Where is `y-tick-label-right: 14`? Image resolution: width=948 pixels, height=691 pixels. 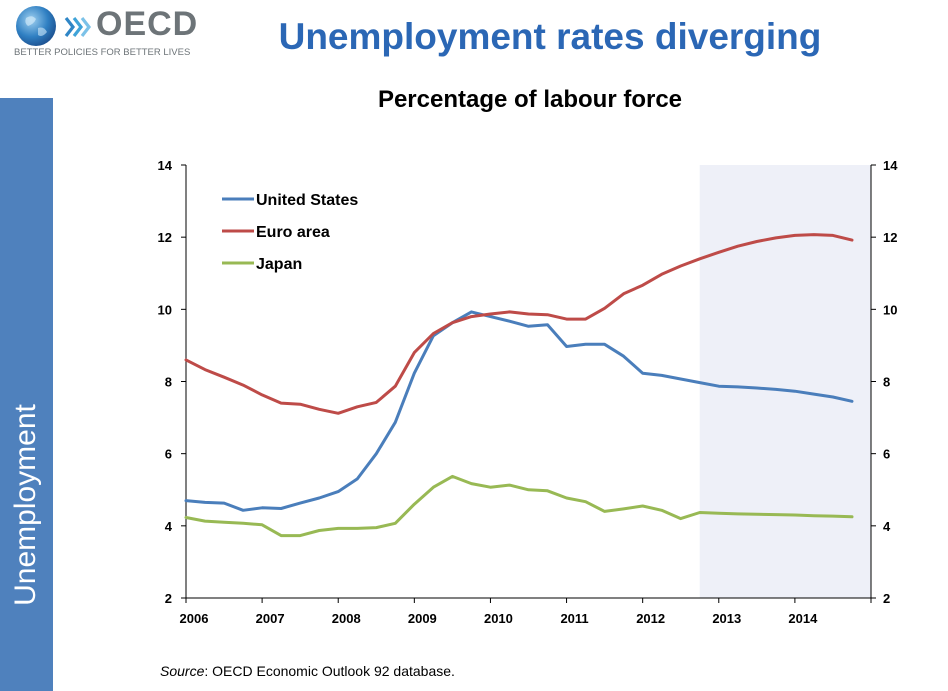
y-tick-label-right: 14 is located at coordinates (890, 165).